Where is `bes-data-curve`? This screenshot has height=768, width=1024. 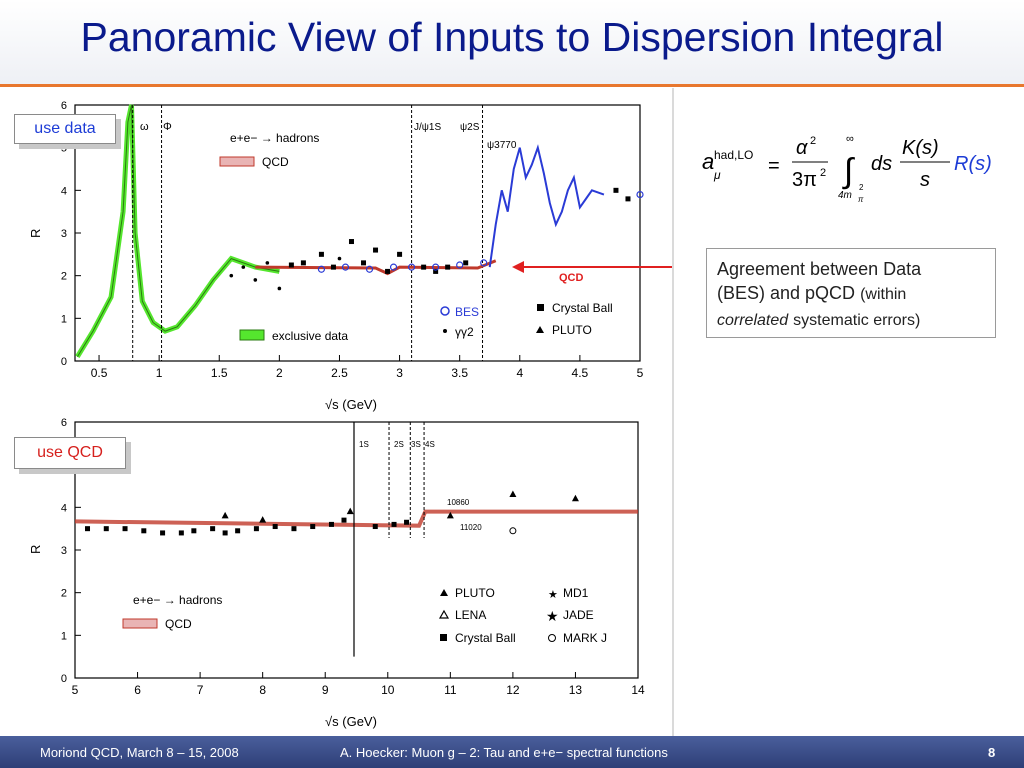
bes-data-curve is located at coordinates (546, 206).